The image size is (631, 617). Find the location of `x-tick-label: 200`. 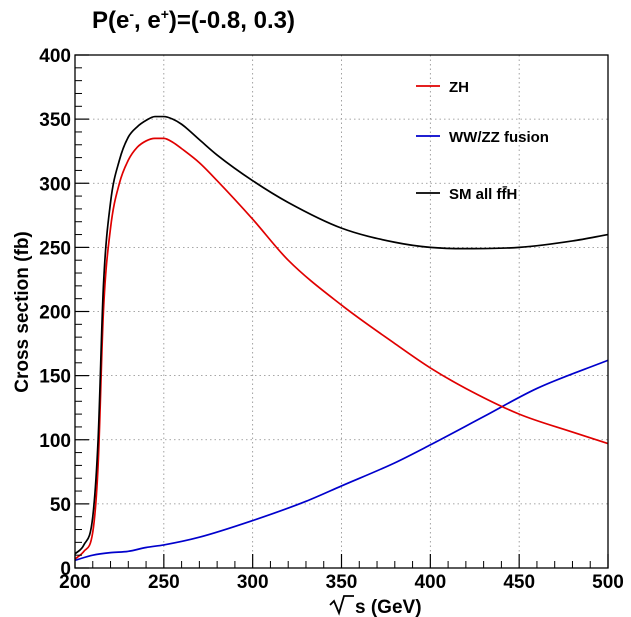

x-tick-label: 200 is located at coordinates (75, 582).